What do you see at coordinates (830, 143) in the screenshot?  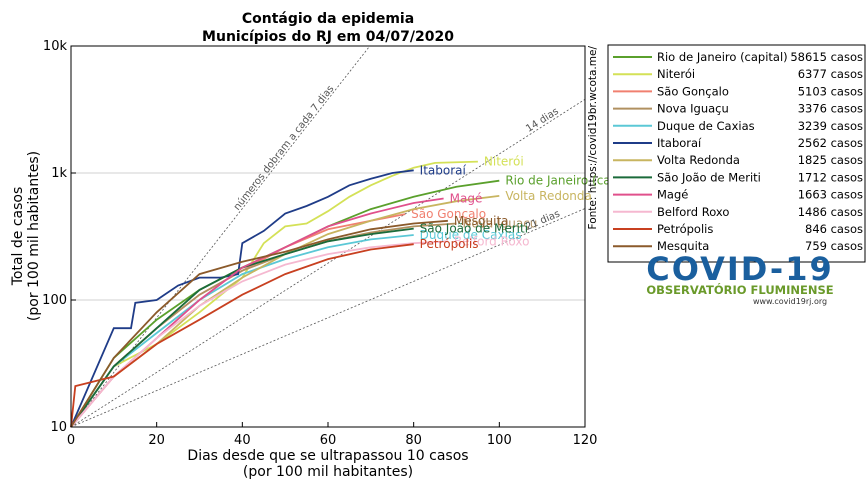 I see `legend-count: 2562 casos` at bounding box center [830, 143].